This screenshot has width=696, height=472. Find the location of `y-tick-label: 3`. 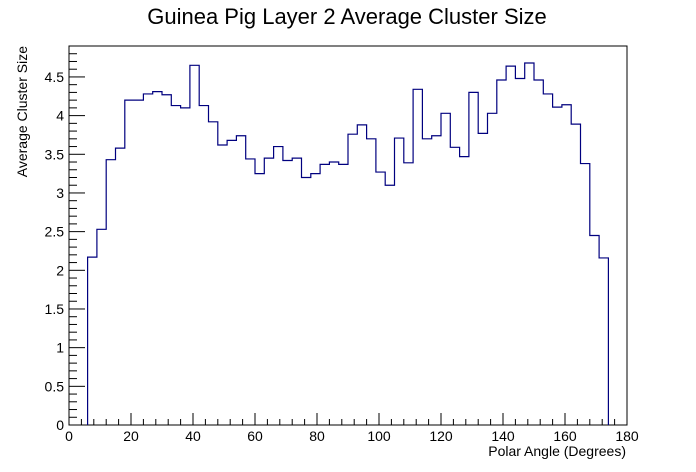

y-tick-label: 3 is located at coordinates (60, 193).